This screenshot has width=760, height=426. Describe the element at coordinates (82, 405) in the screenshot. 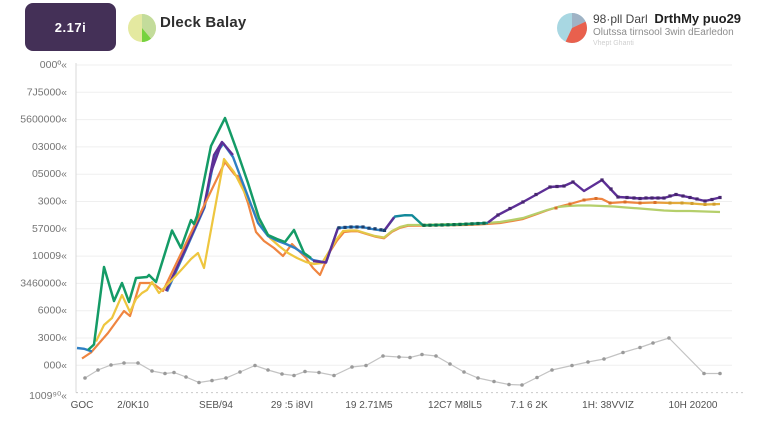

I see `svg-text: GOC` at that location.